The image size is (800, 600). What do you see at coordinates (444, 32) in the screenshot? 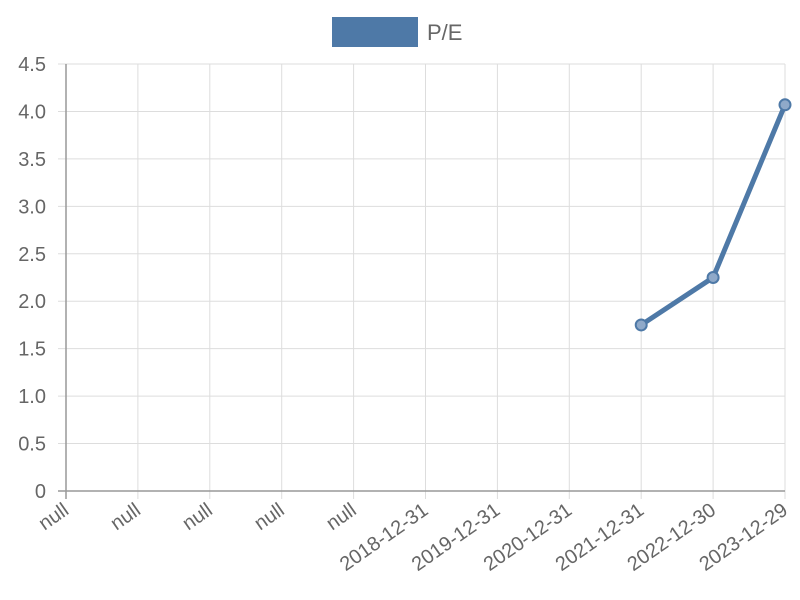
I see `legend-label: P/E` at bounding box center [444, 32].